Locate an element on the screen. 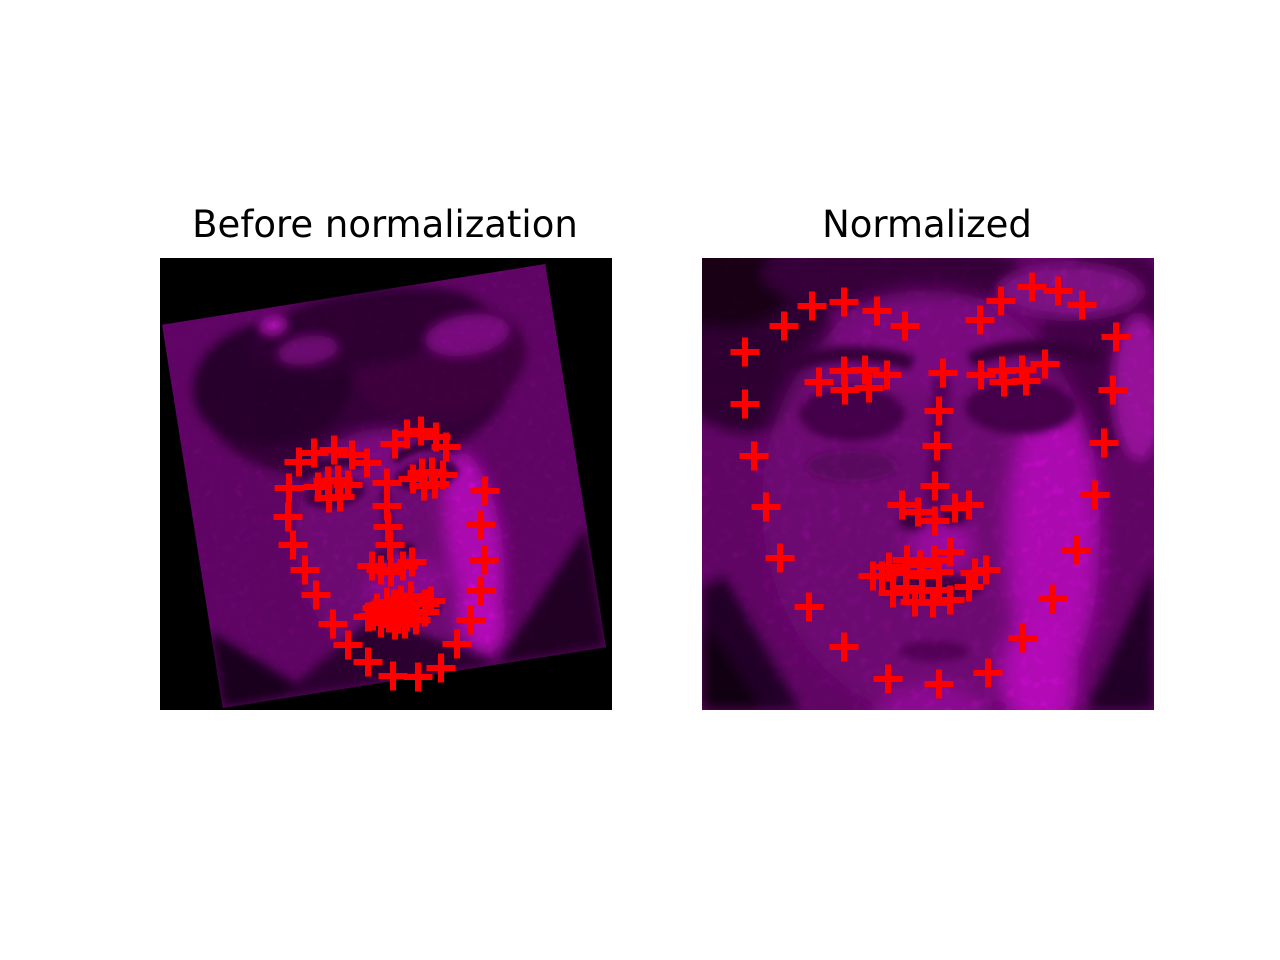  panel-title-before: Before normalization is located at coordinates (385, 224).